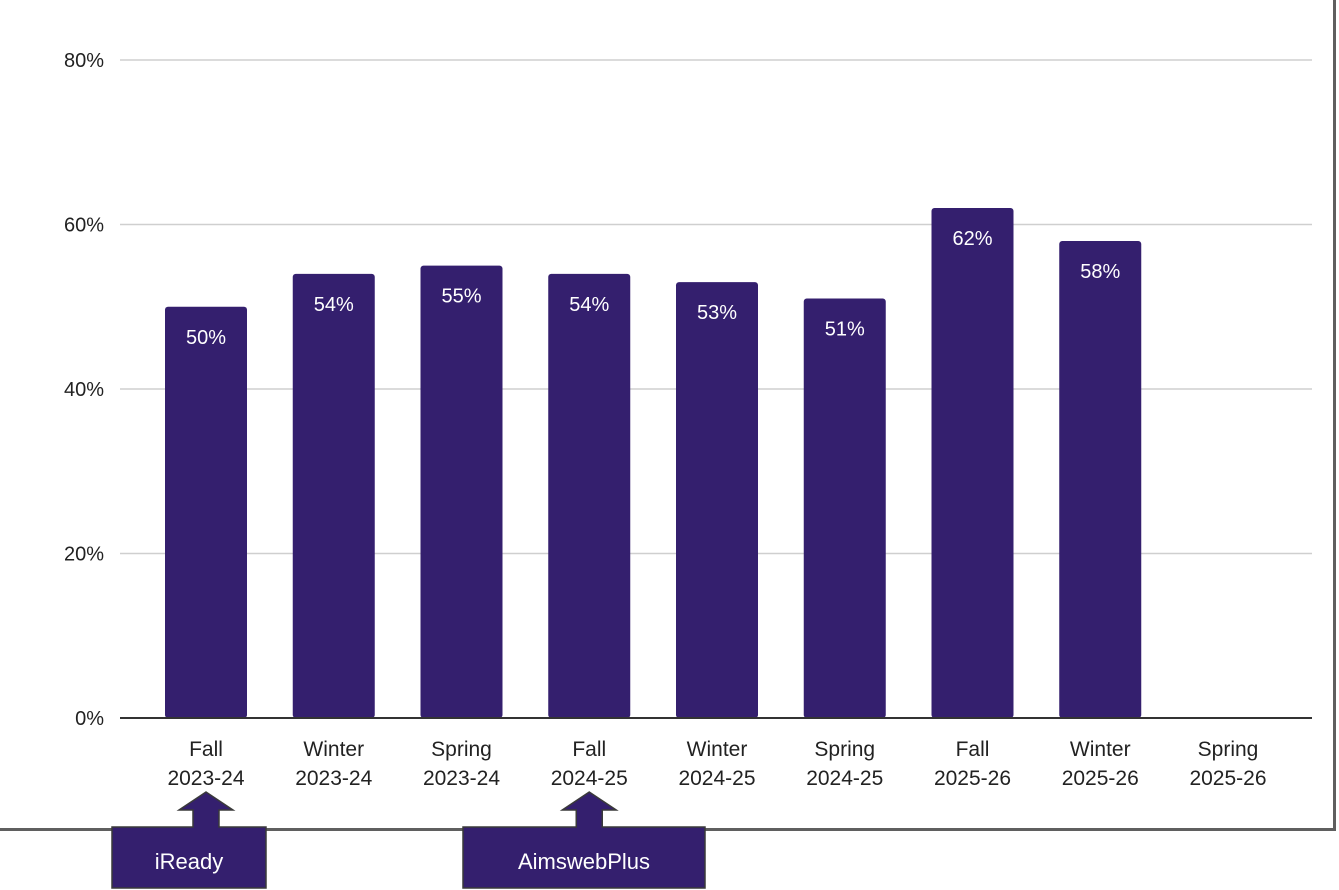 This screenshot has height=890, width=1339. Describe the element at coordinates (189, 861) in the screenshot. I see `callout-label: iReady` at that location.